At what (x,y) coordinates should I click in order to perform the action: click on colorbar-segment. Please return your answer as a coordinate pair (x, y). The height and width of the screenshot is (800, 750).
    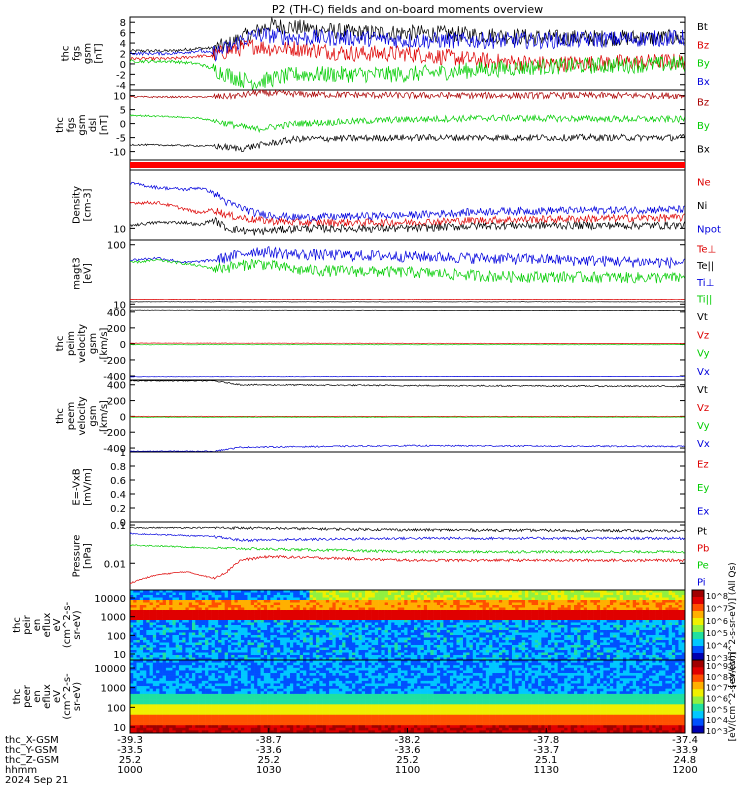
    Looking at the image, I should click on (698, 622).